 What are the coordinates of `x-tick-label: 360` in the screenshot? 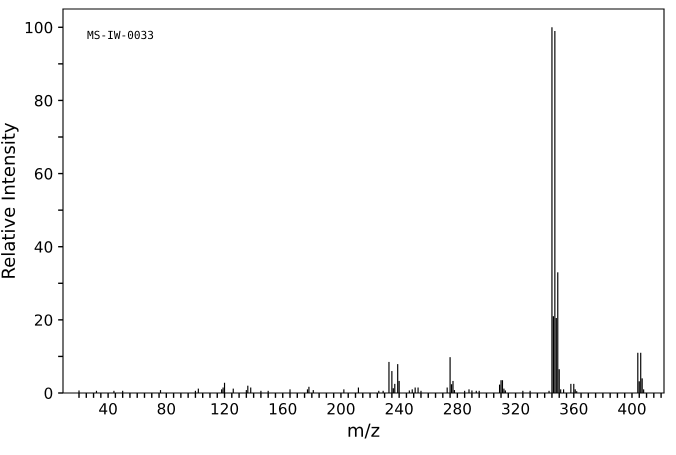 It's located at (574, 408).